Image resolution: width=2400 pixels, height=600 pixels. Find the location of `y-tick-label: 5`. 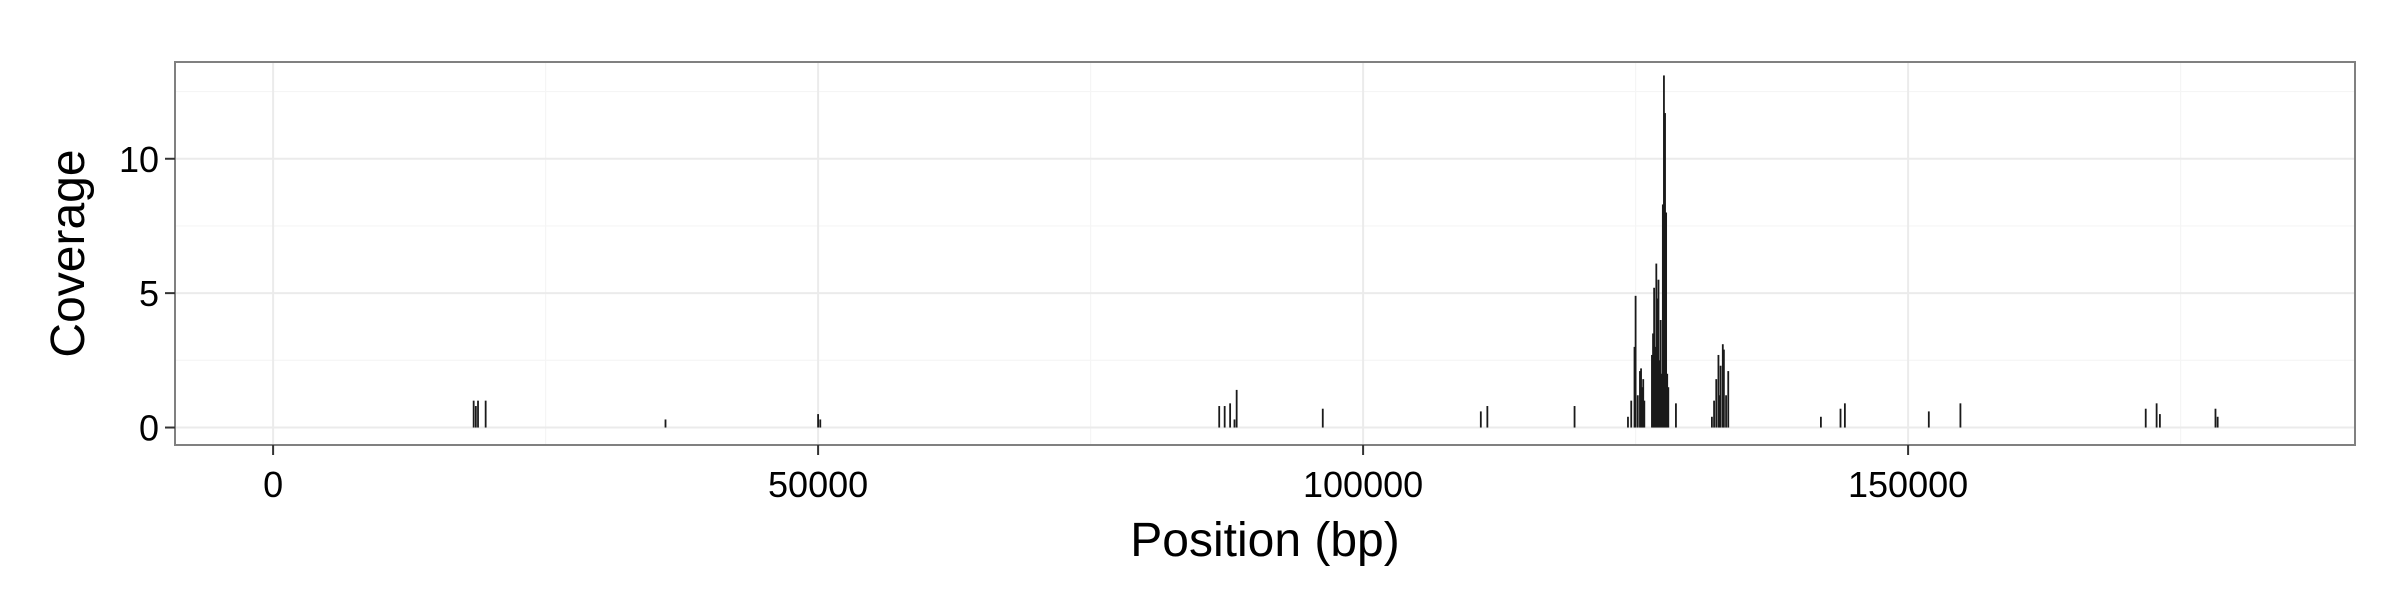

y-tick-label: 5 is located at coordinates (149, 293).